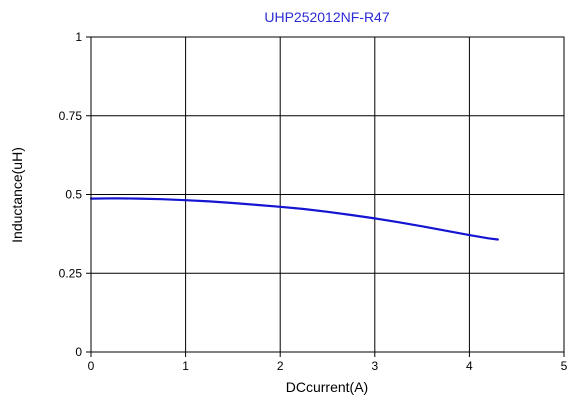 This screenshot has width=573, height=401. Describe the element at coordinates (374, 366) in the screenshot. I see `x-tick-label: 3` at that location.